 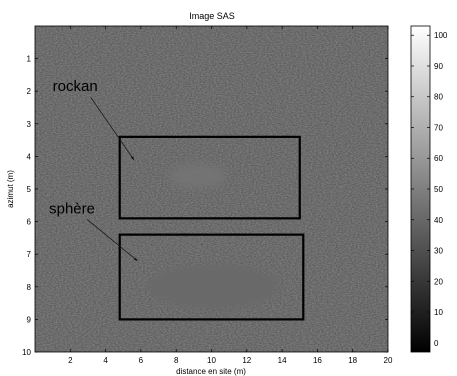 What do you see at coordinates (29, 254) in the screenshot?
I see `y-tick-label: 7` at bounding box center [29, 254].